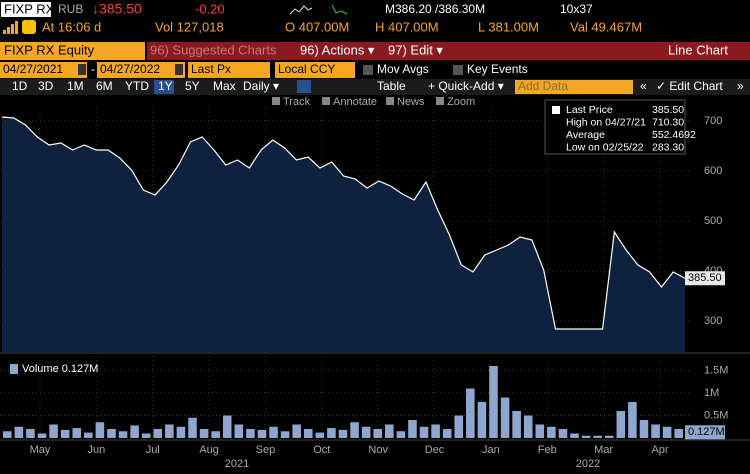 This screenshot has width=750, height=474. I want to click on size: 10x37, so click(576, 9).